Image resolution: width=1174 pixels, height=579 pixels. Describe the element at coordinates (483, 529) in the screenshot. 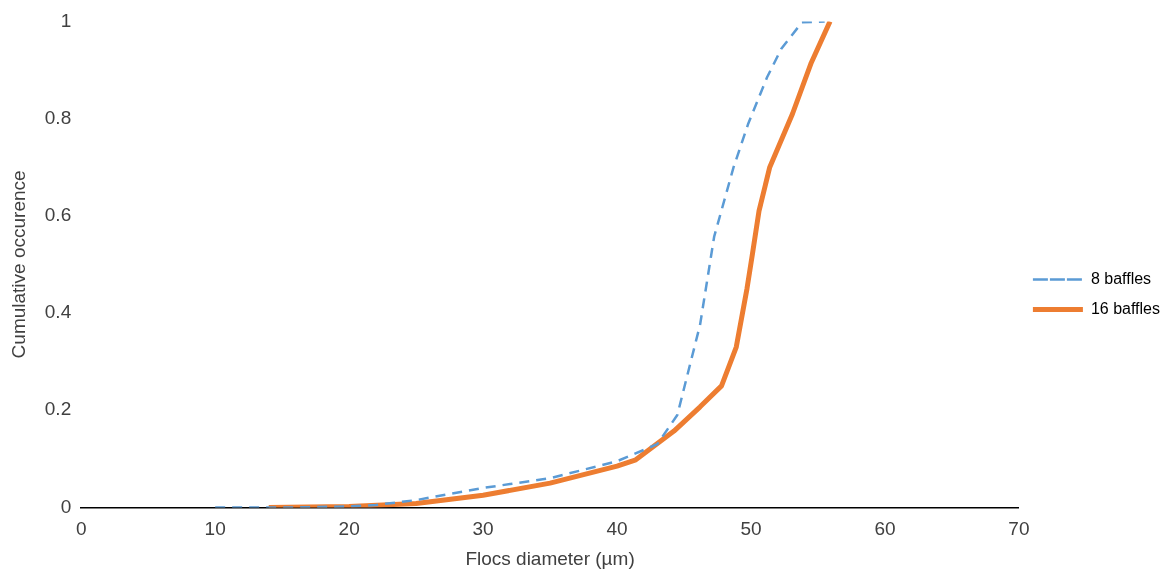

I see `x-tick-label: 30` at that location.